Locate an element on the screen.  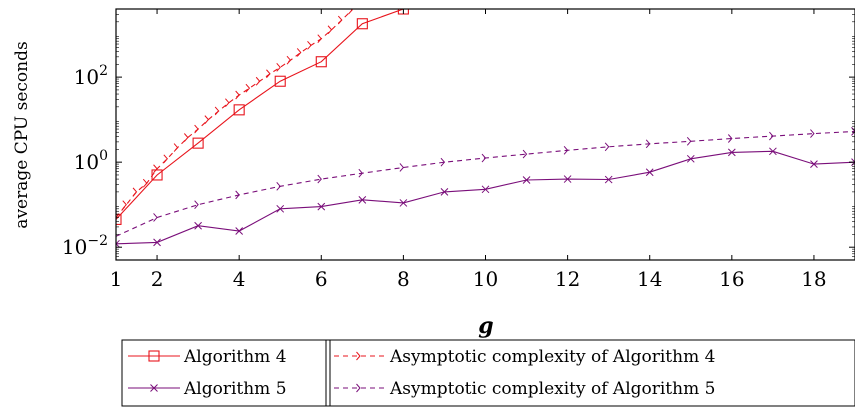
x-tick-label-12: 12 is located at coordinates (567, 279).